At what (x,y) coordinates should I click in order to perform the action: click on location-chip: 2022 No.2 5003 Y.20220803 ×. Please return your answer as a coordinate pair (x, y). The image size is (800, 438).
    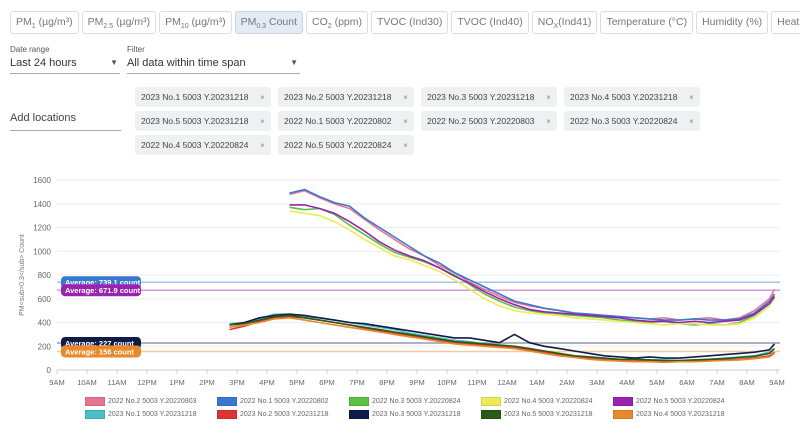
    Looking at the image, I should click on (489, 121).